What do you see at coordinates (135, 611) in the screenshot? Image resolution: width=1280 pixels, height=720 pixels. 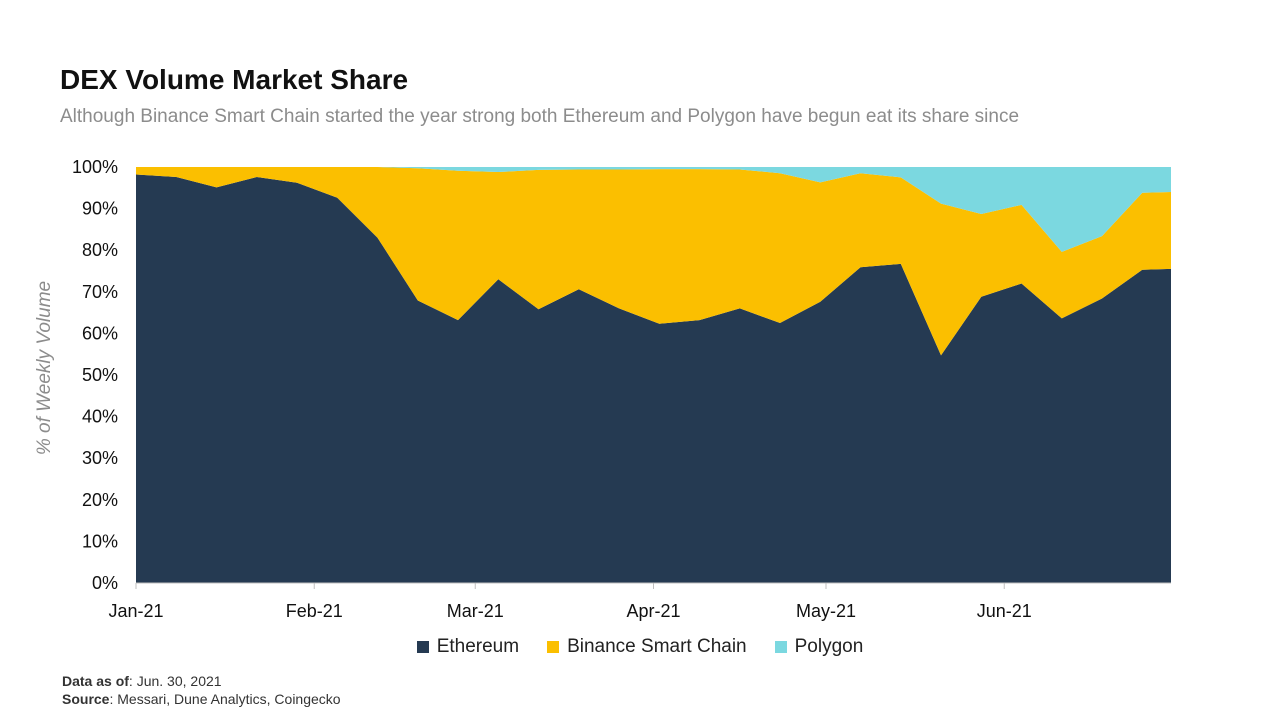 I see `x-tick-label: Jan-21` at bounding box center [135, 611].